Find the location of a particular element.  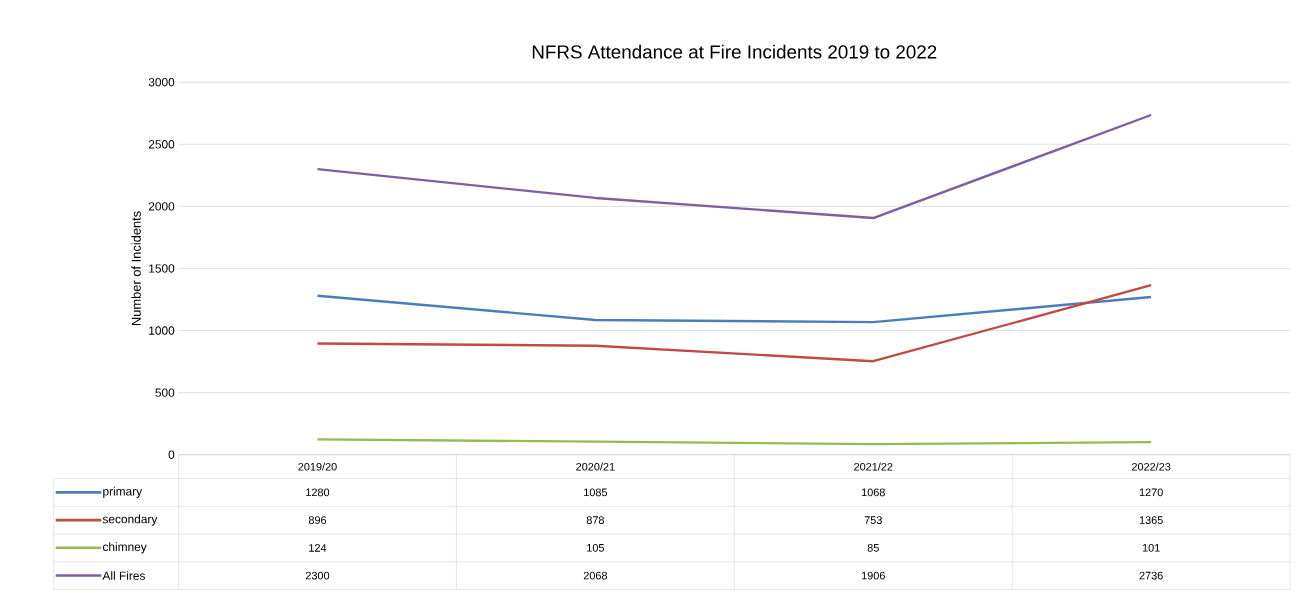

y-axis-title: Number of Incidents is located at coordinates (136, 268).